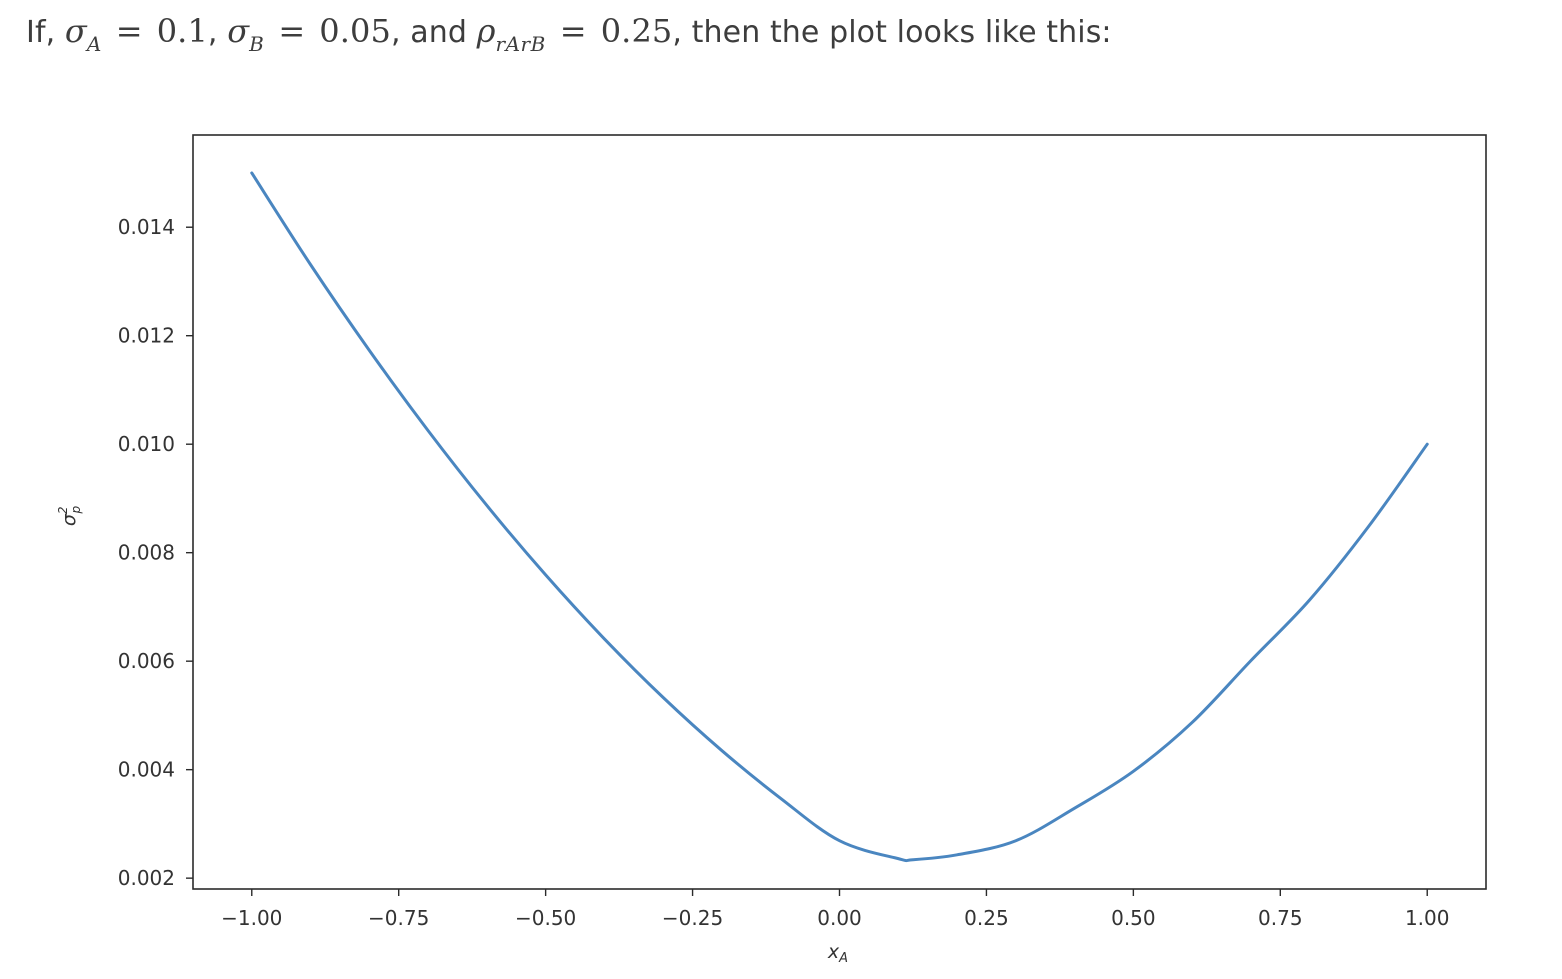  What do you see at coordinates (545, 918) in the screenshot?
I see `x-tick-label: −0.50` at bounding box center [545, 918].